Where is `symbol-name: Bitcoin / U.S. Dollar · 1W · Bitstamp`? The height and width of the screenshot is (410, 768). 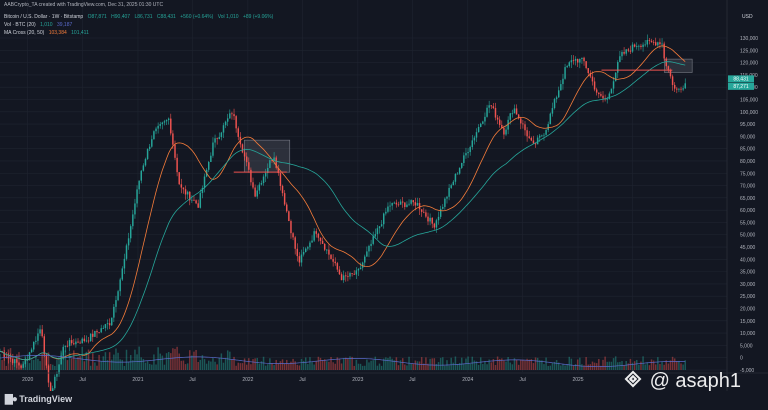
symbol-name: Bitcoin / U.S. Dollar · 1W · Bitstamp is located at coordinates (44, 17).